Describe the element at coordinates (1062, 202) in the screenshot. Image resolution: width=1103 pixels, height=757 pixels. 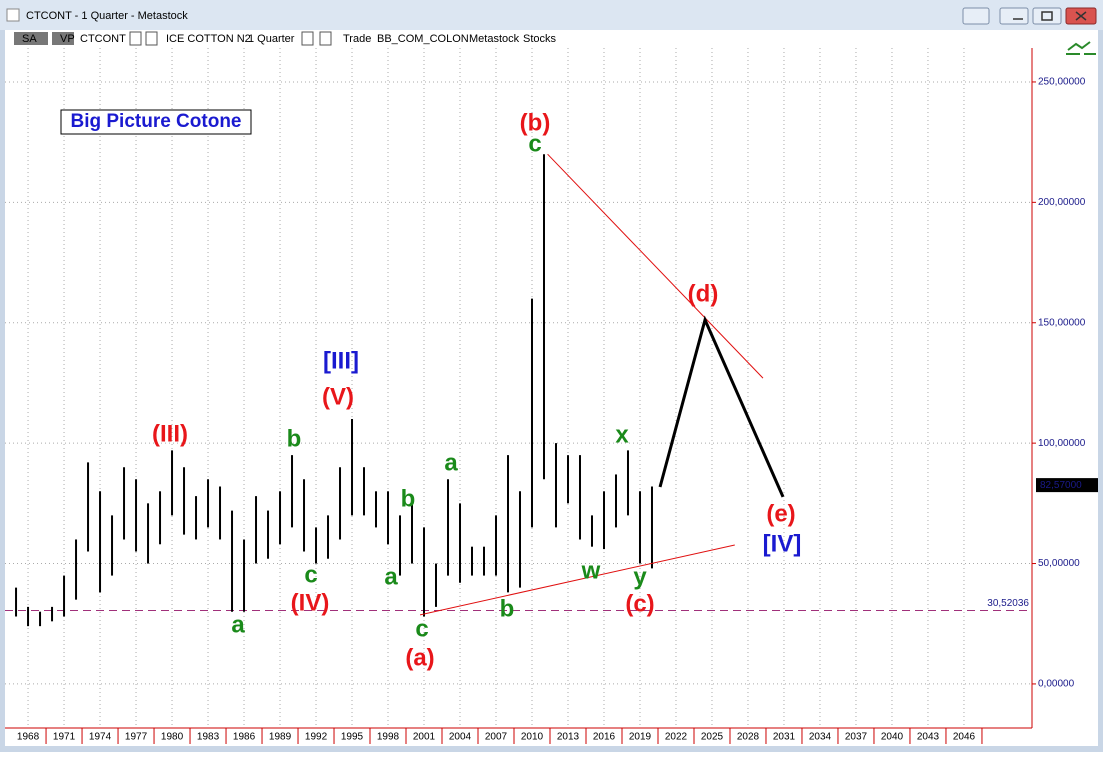
I see `y-tick-label: 200,00000` at that location.